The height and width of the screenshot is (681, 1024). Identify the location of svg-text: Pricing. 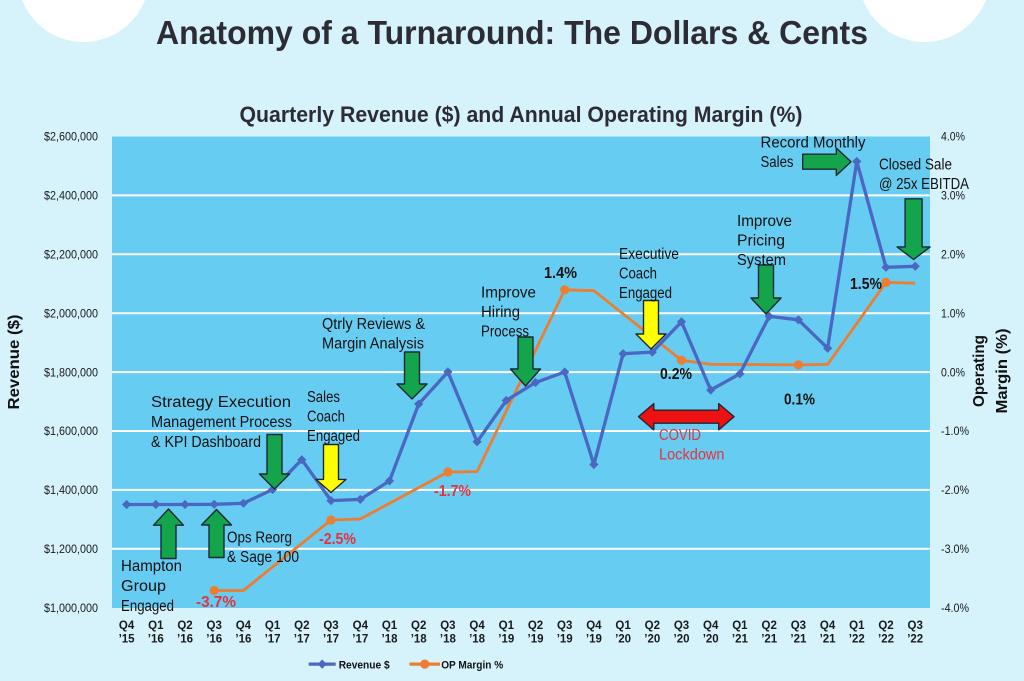
(761, 240).